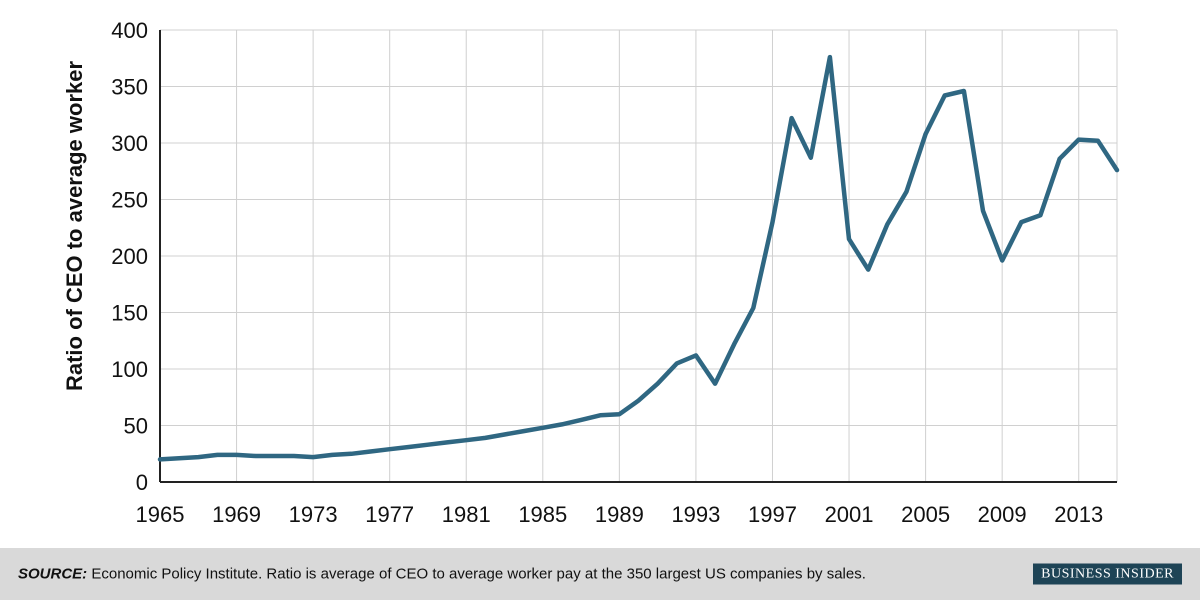 Image resolution: width=1200 pixels, height=600 pixels. I want to click on x-tick-label: 1977, so click(389, 514).